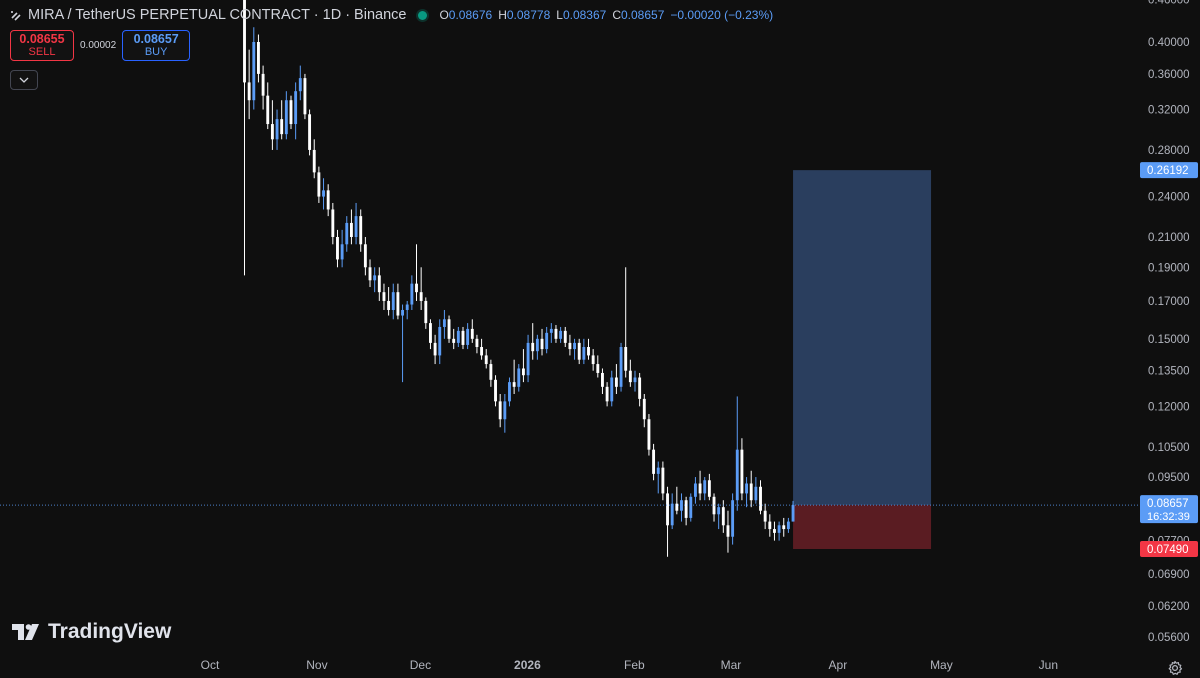 This screenshot has width=1200, height=678. What do you see at coordinates (1169, 151) in the screenshot?
I see `price-tick-label: 0.28000` at bounding box center [1169, 151].